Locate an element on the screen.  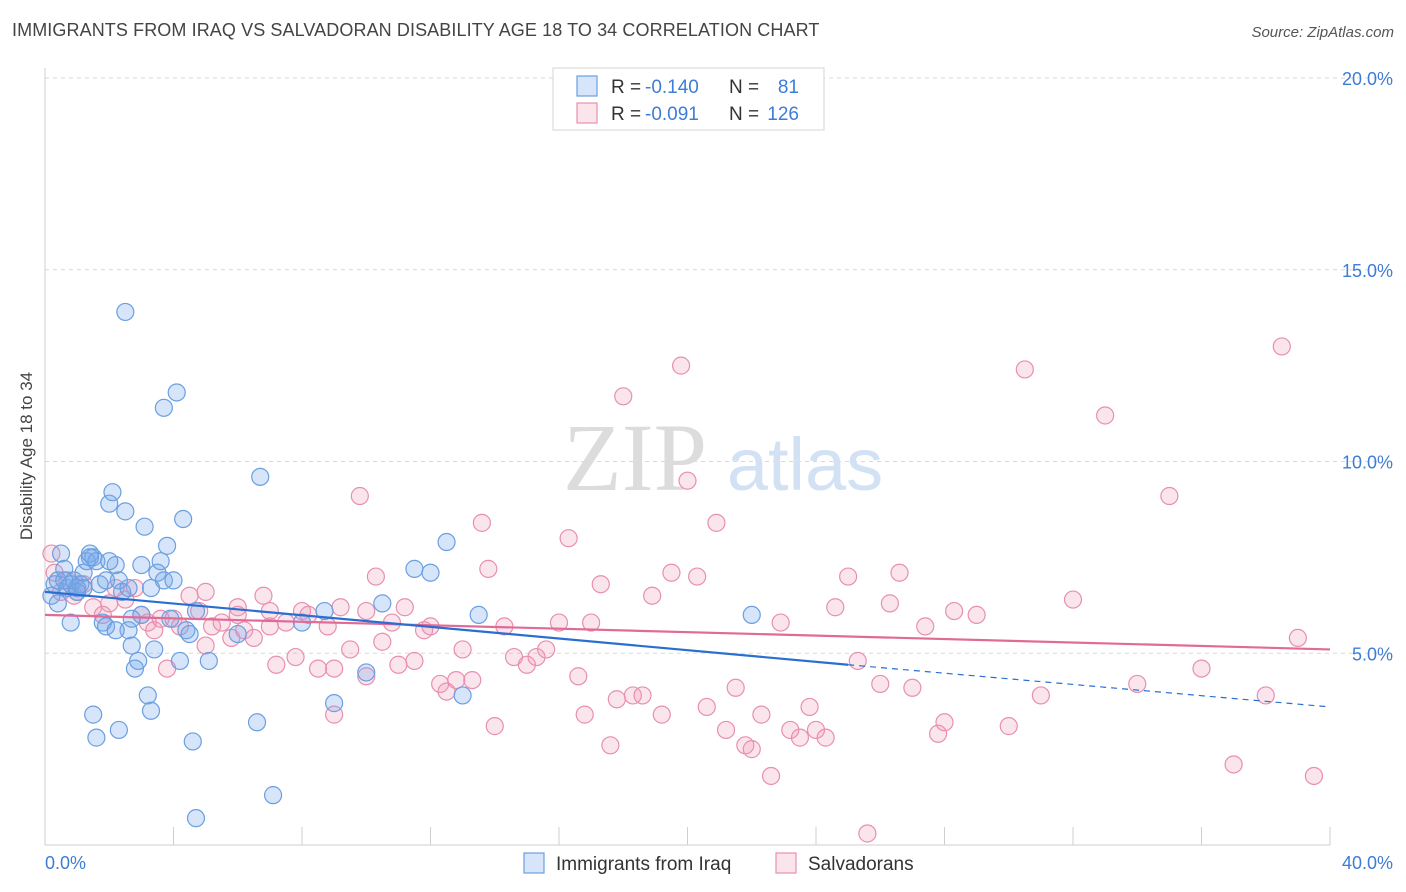
y-tick-label: 20.0% is located at coordinates (1367, 79).